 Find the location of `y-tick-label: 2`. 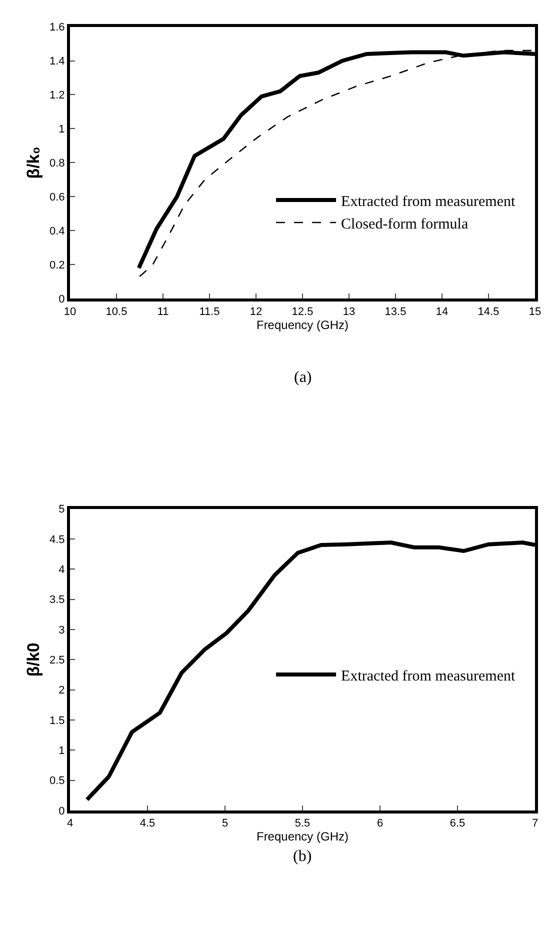

y-tick-label: 2 is located at coordinates (61, 690).